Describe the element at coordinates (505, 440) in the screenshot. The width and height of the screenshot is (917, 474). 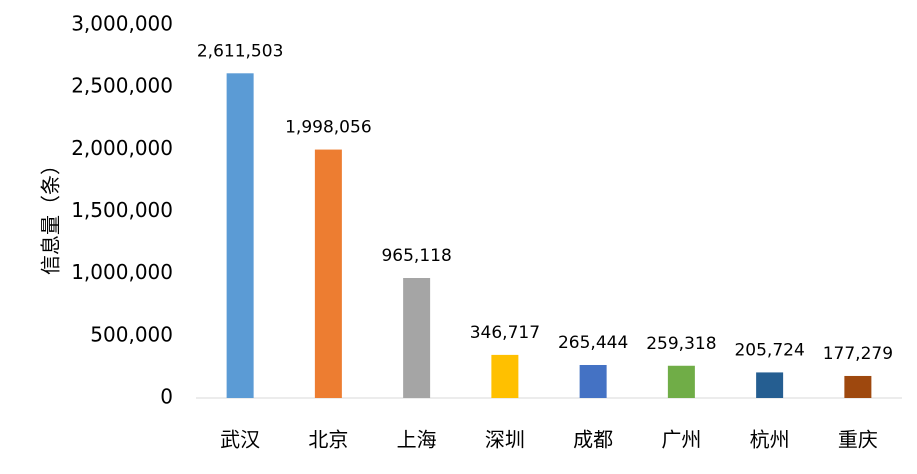
I see `x-tick-label: 深圳` at that location.